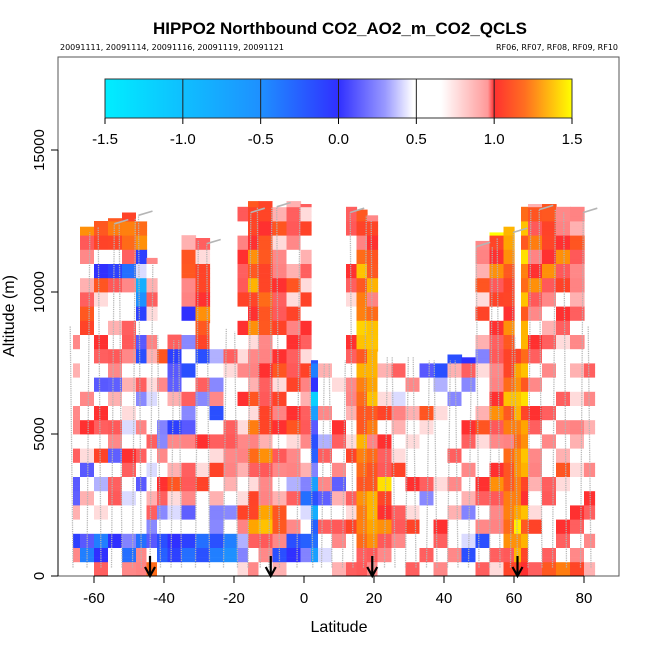 The height and width of the screenshot is (650, 650). I want to click on x-tick-label: -60, so click(94, 598).